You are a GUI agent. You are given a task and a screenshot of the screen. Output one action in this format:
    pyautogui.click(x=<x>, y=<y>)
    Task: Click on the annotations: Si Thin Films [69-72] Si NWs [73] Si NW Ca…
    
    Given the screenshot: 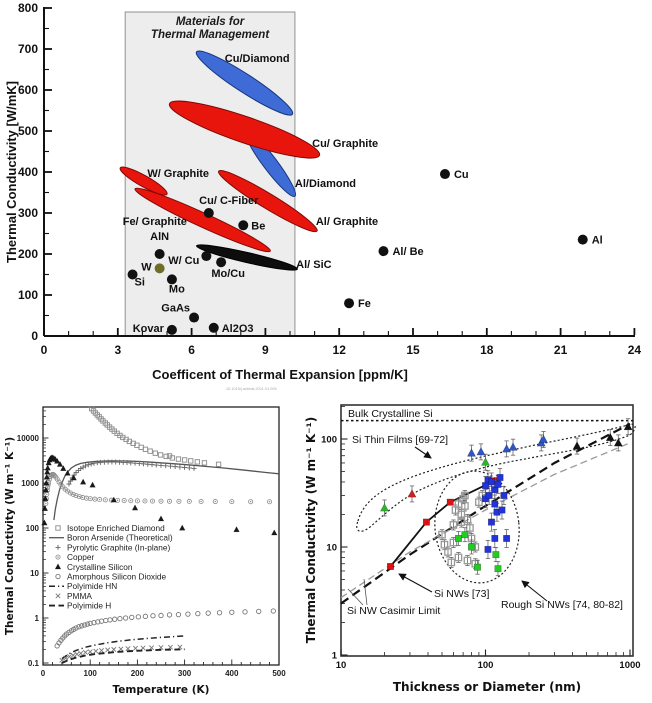 What is the action you would take?
    pyautogui.click(x=485, y=525)
    